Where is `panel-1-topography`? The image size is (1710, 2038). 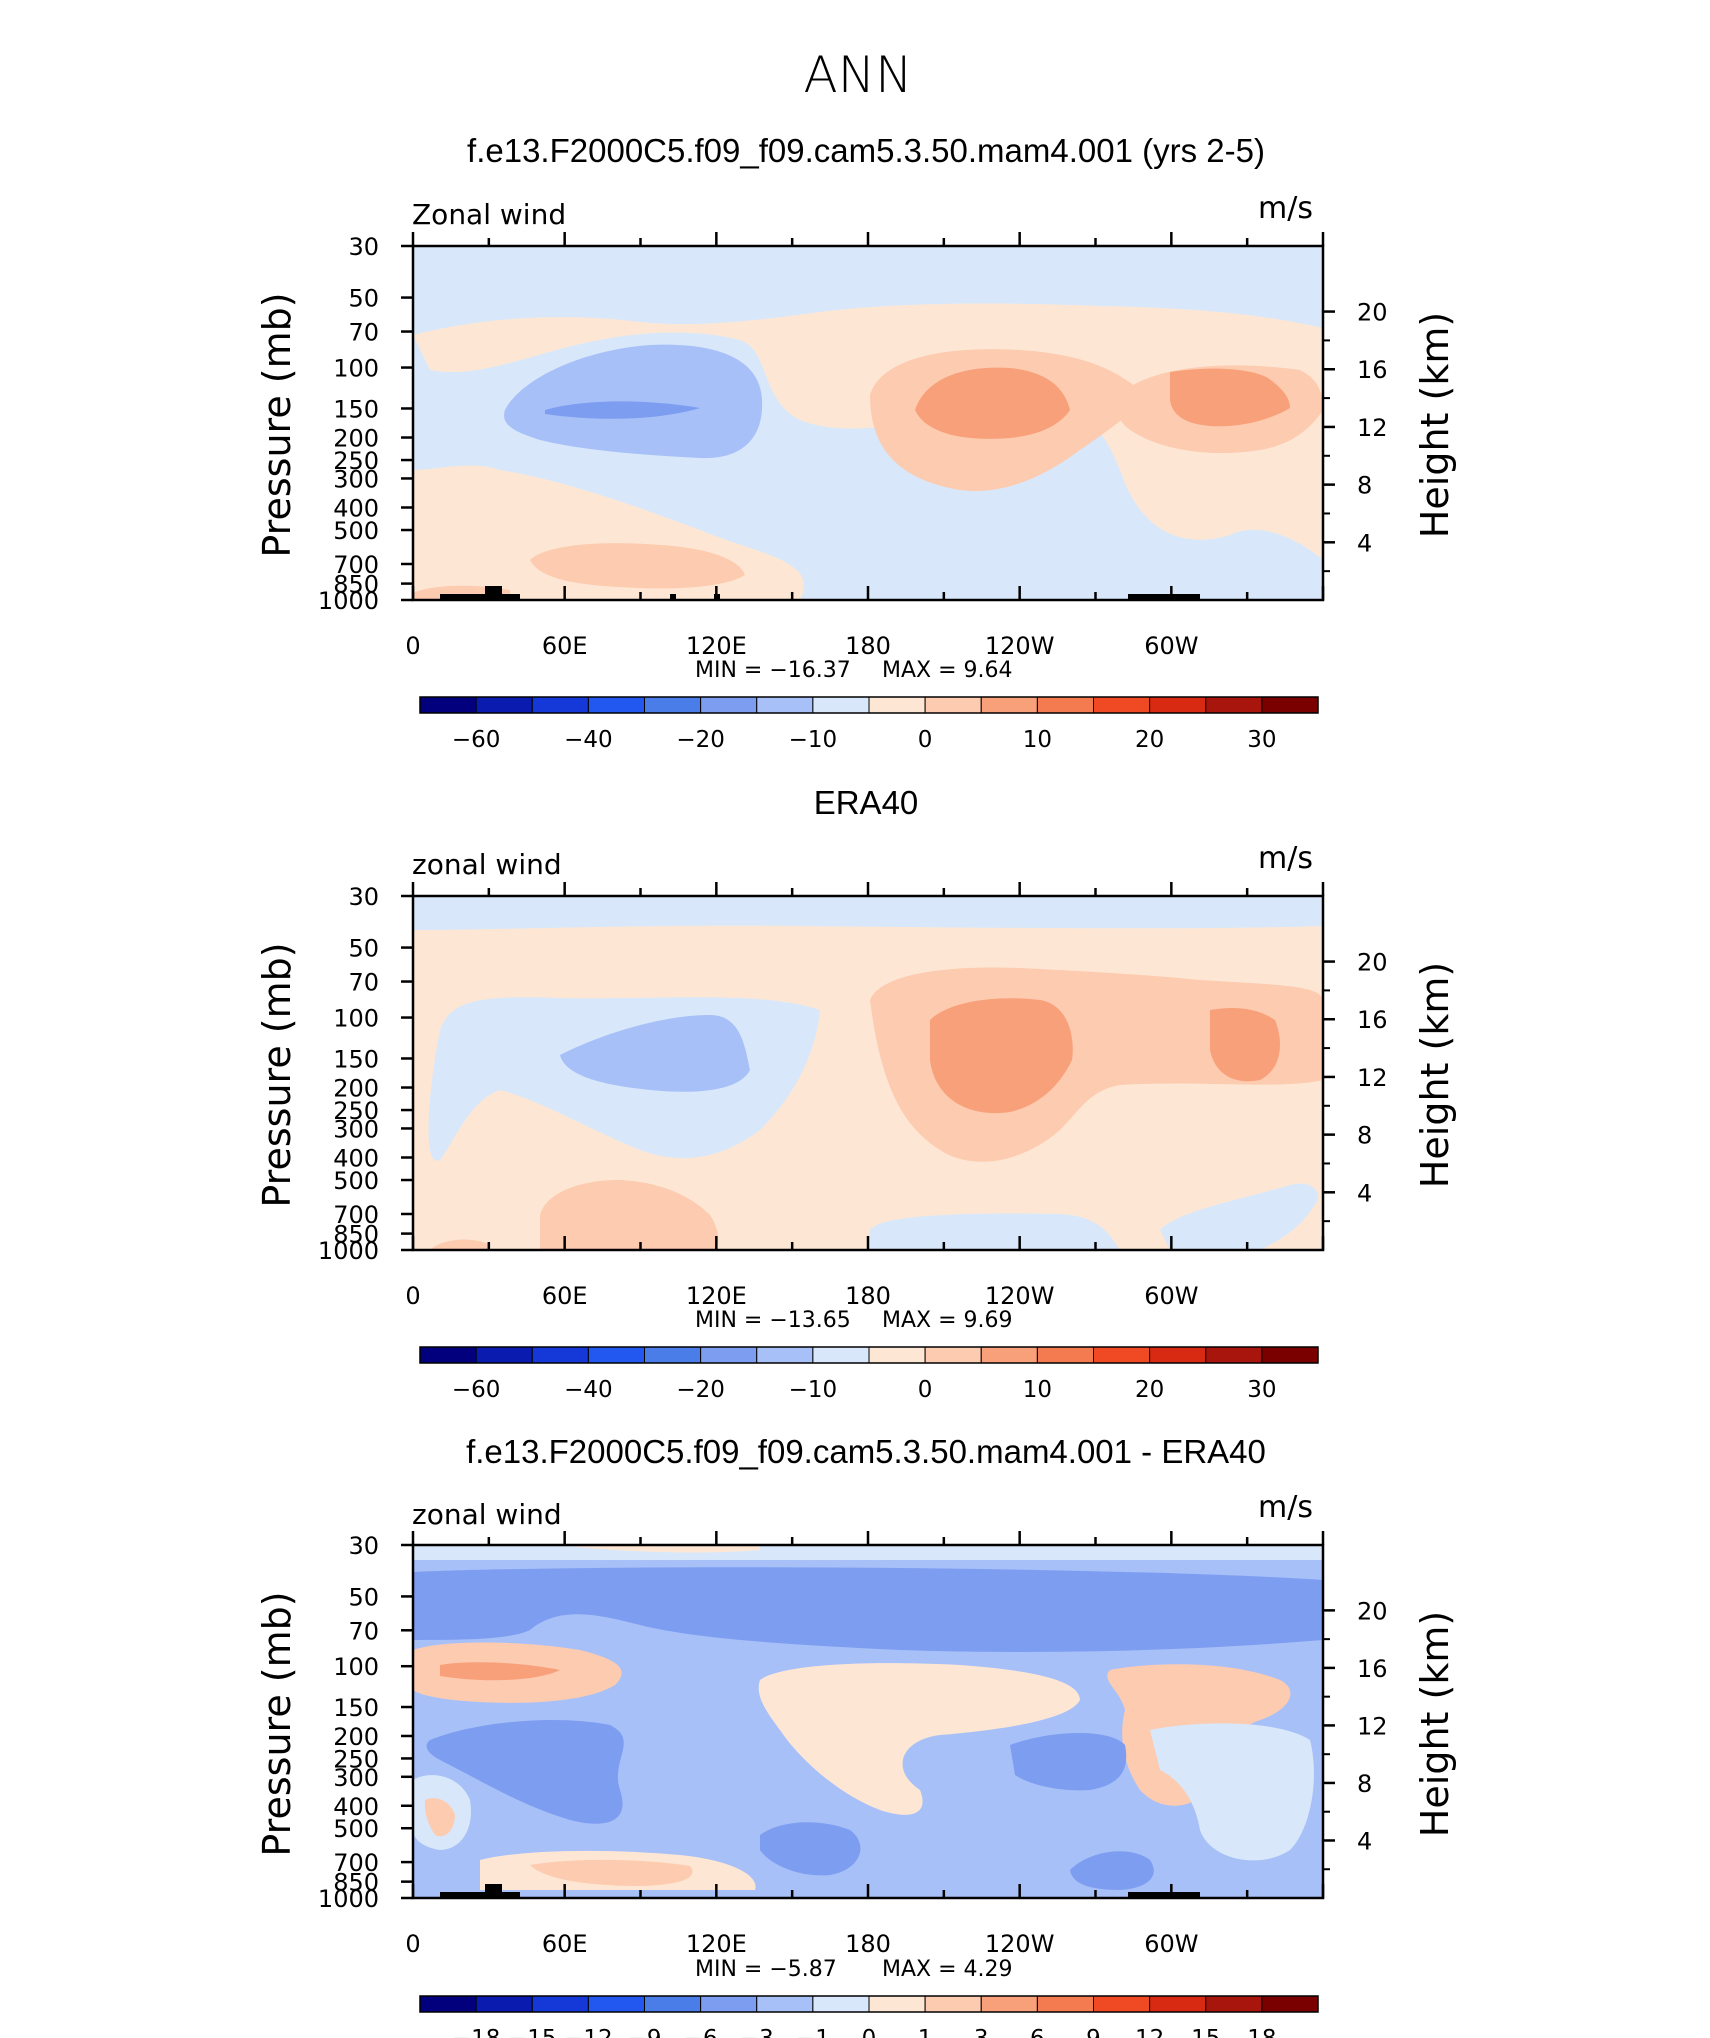
panel-1-topography is located at coordinates (480, 593).